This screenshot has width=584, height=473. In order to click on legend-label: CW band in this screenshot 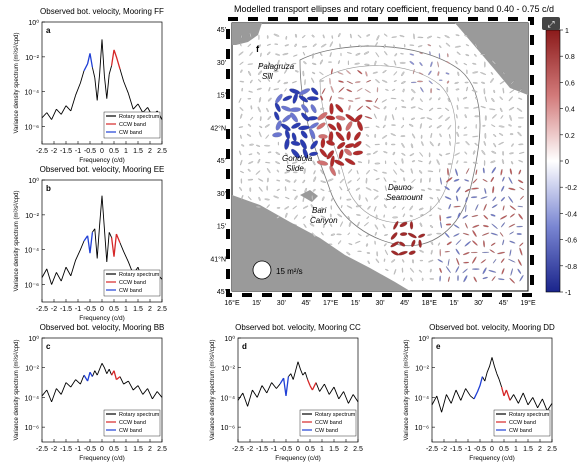, I will do `click(326, 431)`.